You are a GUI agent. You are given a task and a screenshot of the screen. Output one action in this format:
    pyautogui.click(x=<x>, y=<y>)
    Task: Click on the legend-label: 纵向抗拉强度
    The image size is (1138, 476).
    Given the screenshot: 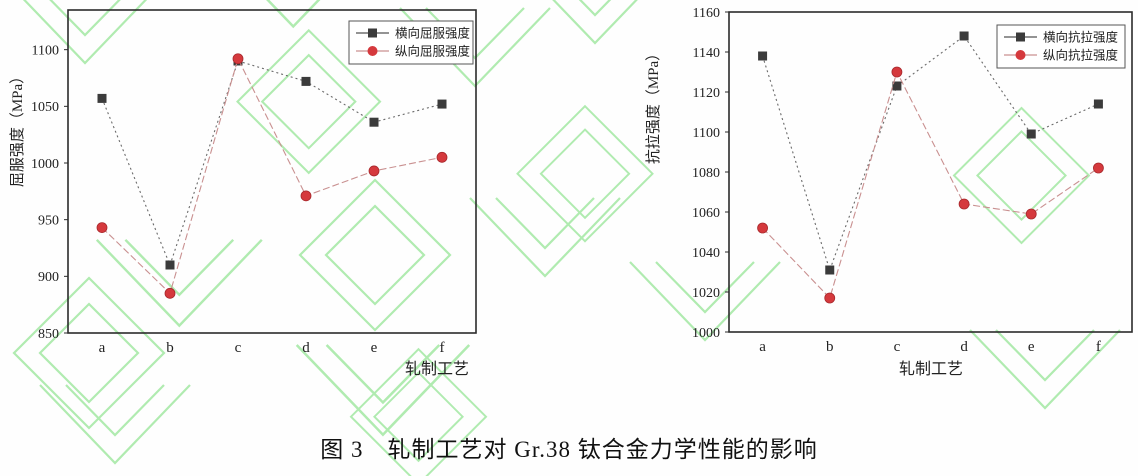 What is the action you would take?
    pyautogui.click(x=1081, y=54)
    